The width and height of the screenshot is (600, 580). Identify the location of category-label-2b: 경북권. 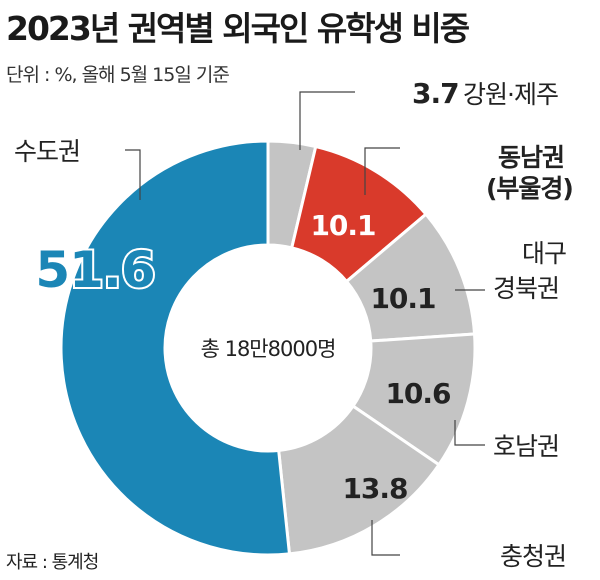
(526, 288).